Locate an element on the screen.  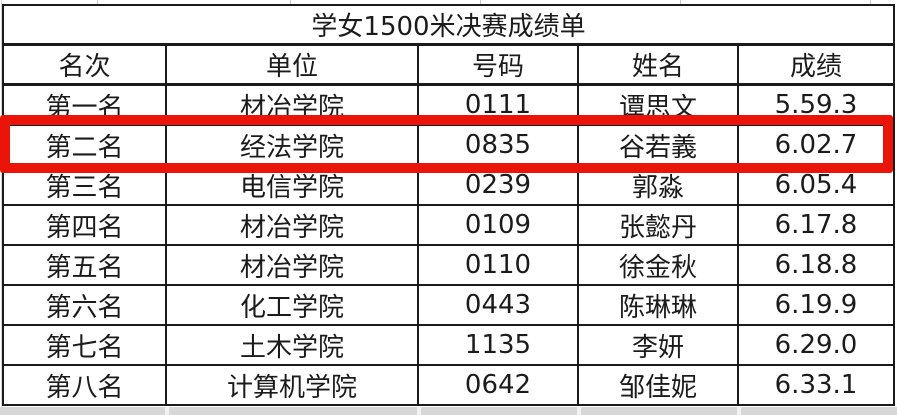
cell-number: 0111 is located at coordinates (498, 104).